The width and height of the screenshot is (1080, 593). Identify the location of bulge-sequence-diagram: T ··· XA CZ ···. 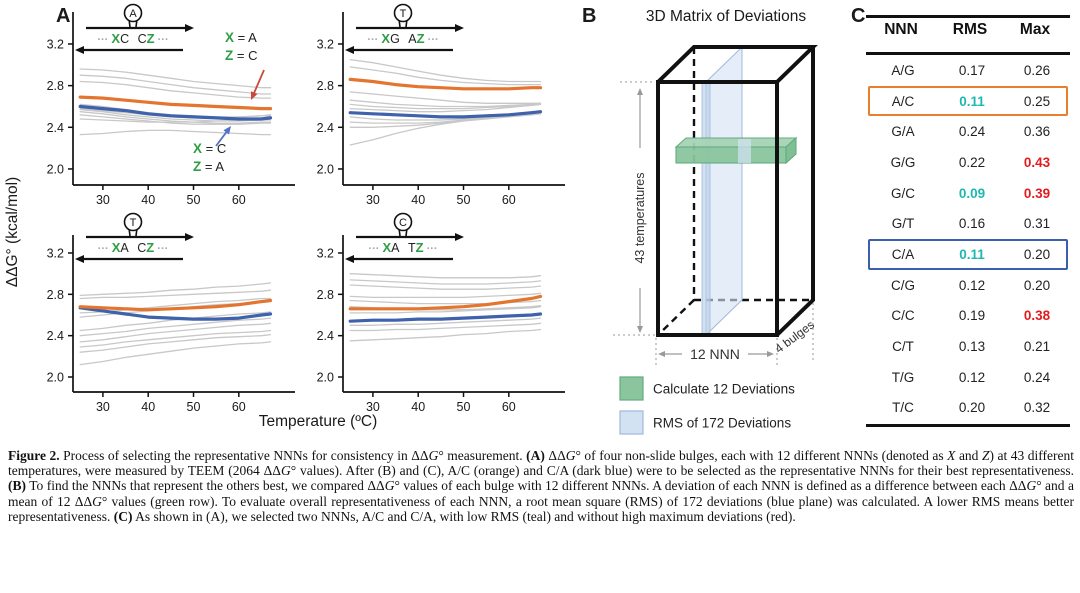
(134, 237).